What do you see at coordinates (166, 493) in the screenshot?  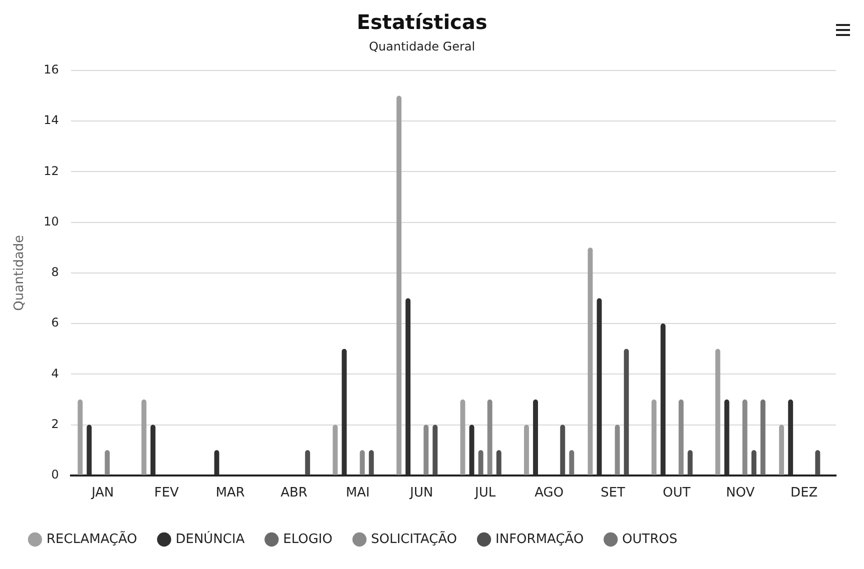 I see `x-tick-label: FEV` at bounding box center [166, 493].